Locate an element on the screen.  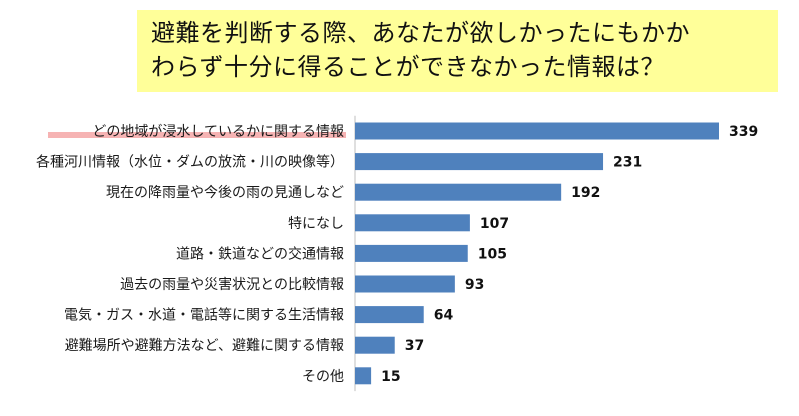
category-label: 過去の雨量や災害状況との比較情報 is located at coordinates (232, 285).